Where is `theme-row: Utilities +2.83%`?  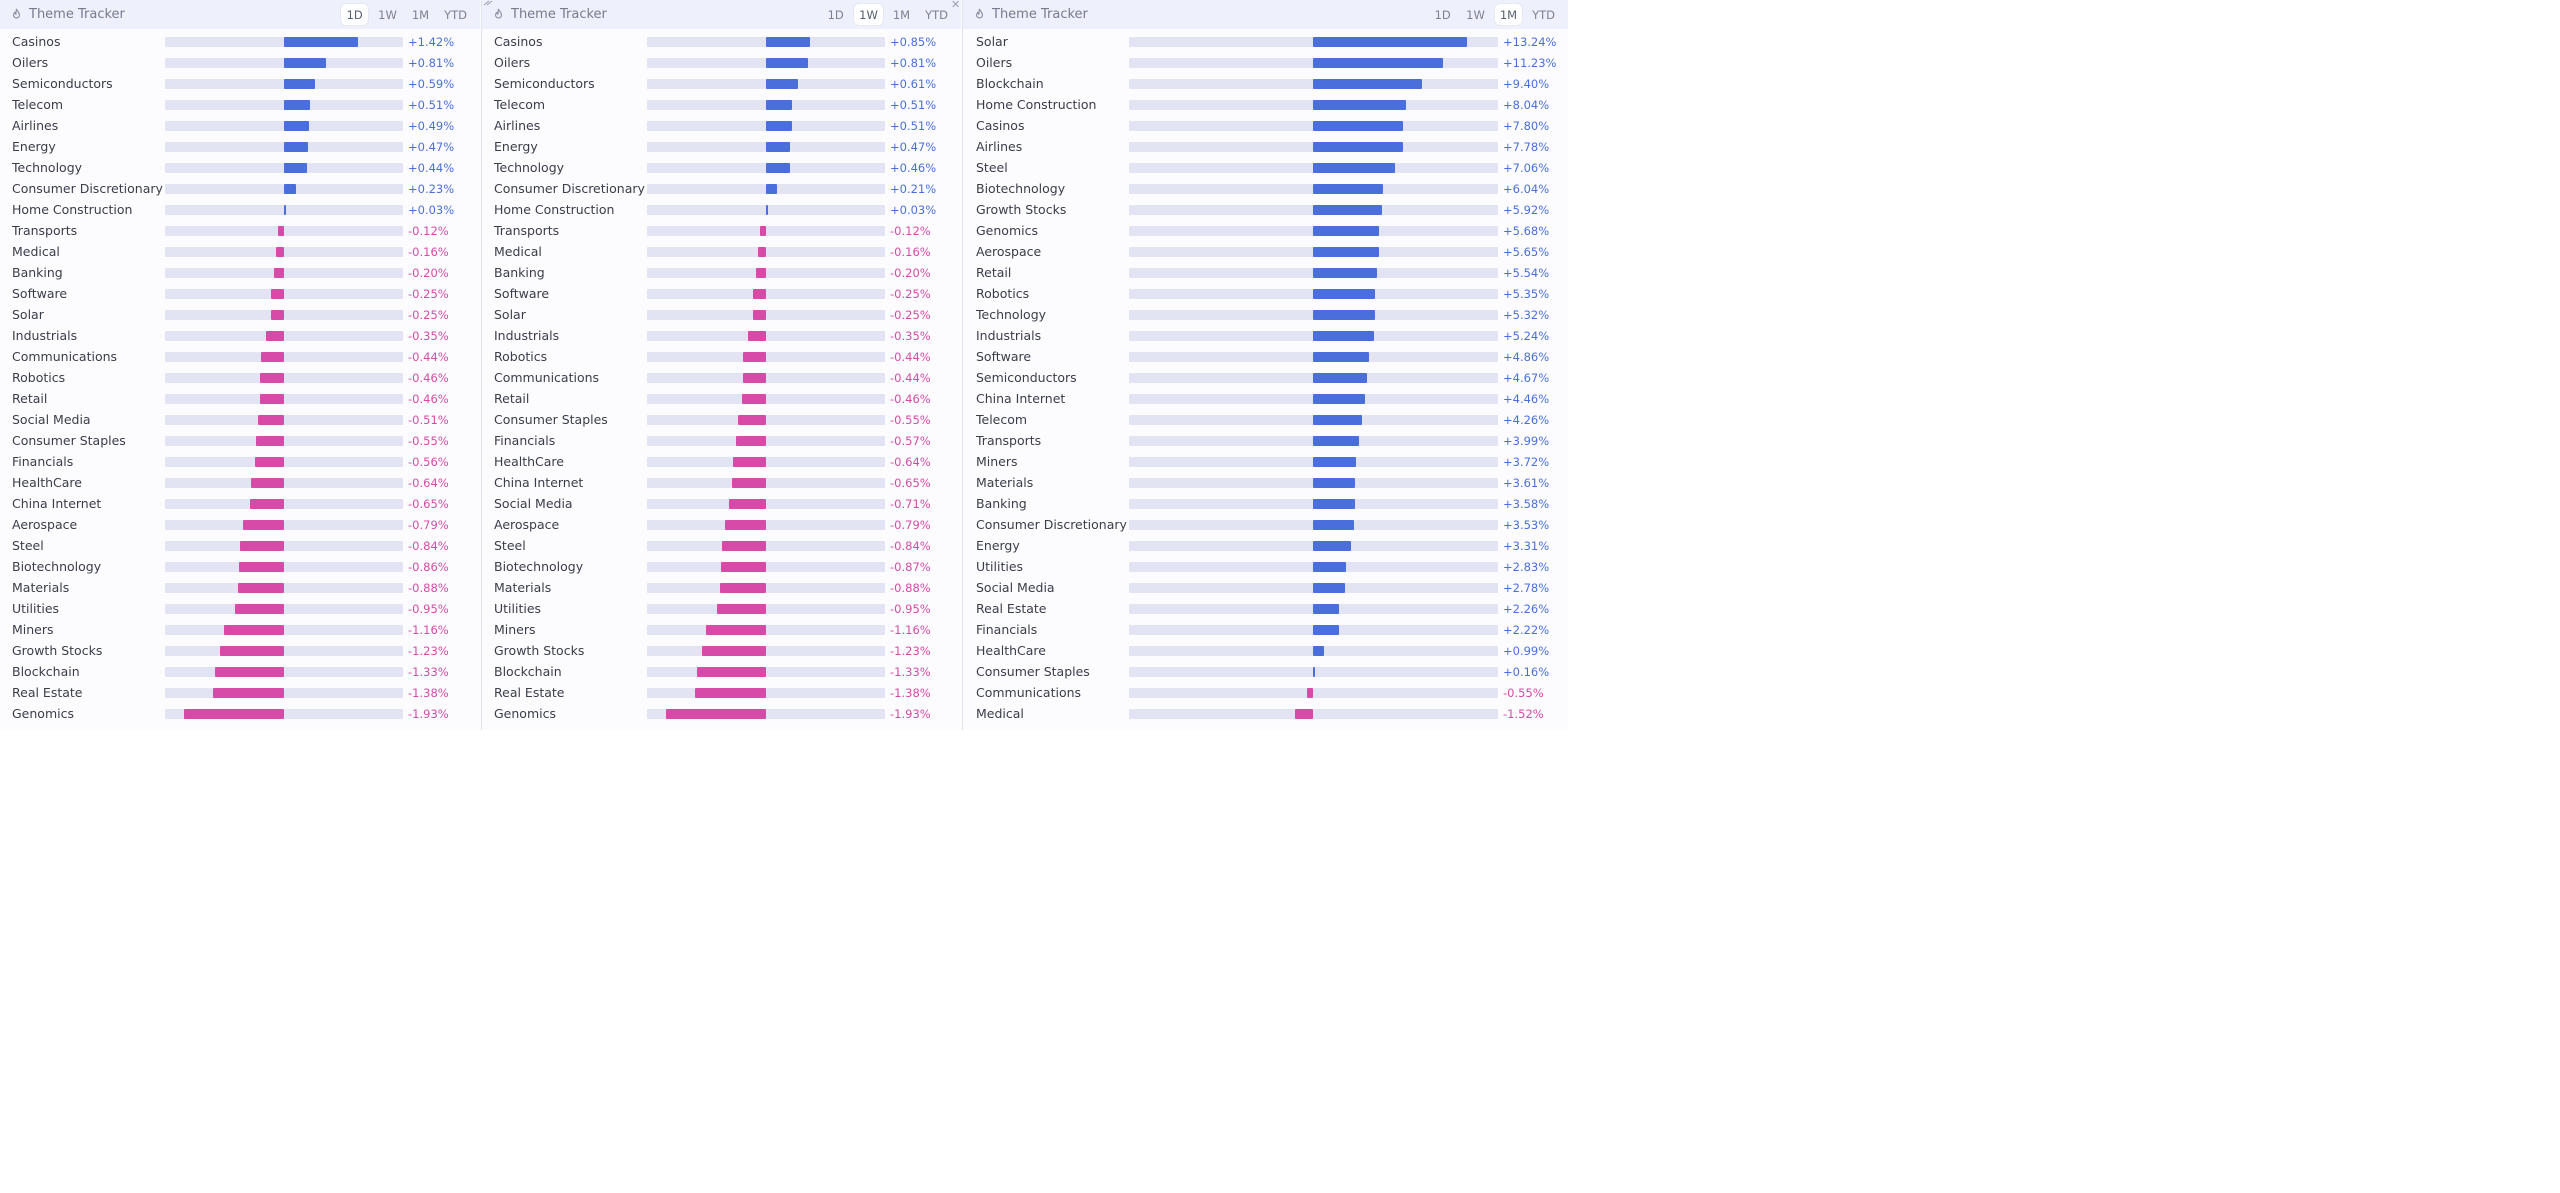 theme-row: Utilities +2.83% is located at coordinates (1265, 567).